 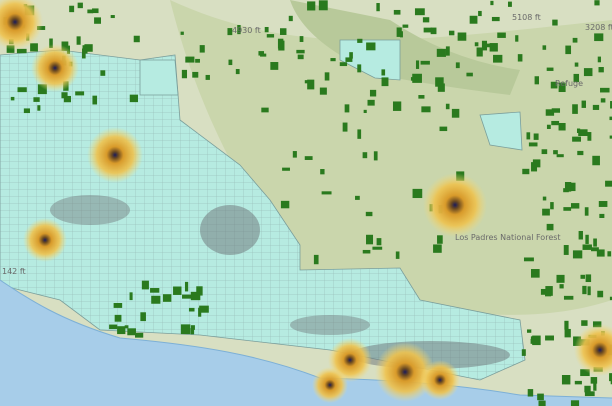 I want to click on elevation-label: 3208 ft, so click(x=598, y=27).